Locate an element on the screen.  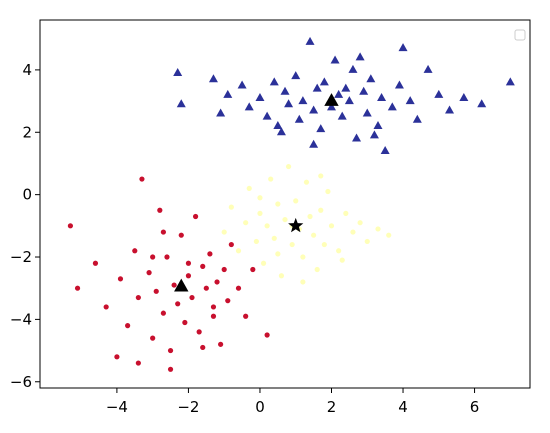
y-tick-label: 4 is located at coordinates (27, 70).